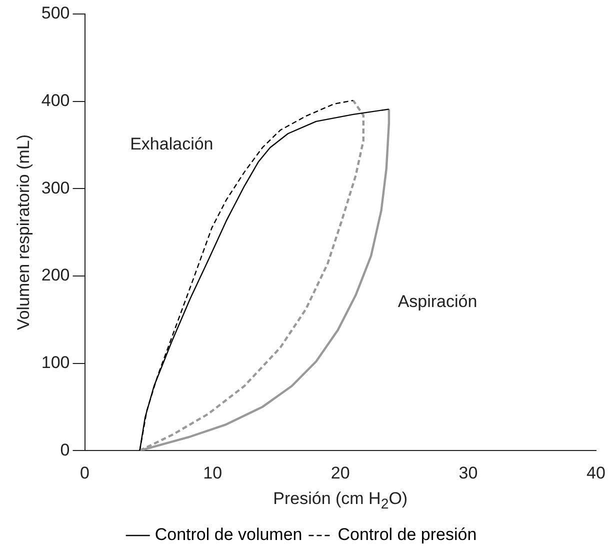 Image resolution: width=616 pixels, height=558 pixels. What do you see at coordinates (438, 301) in the screenshot?
I see `annotation: Aspiración` at bounding box center [438, 301].